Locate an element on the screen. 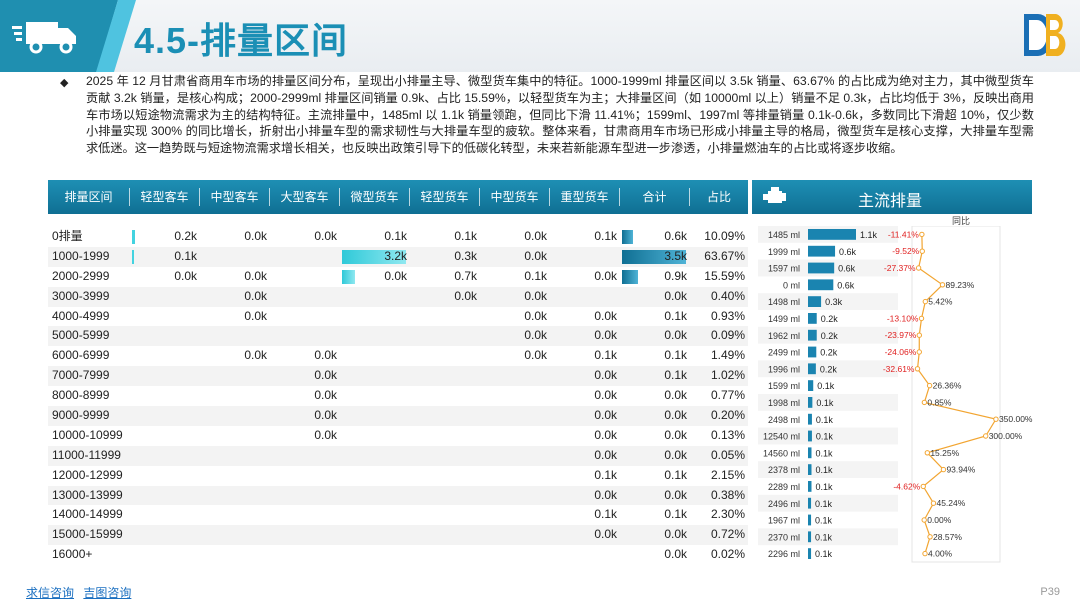 Image resolution: width=1080 pixels, height=607 pixels. truck-icon is located at coordinates (44, 38).